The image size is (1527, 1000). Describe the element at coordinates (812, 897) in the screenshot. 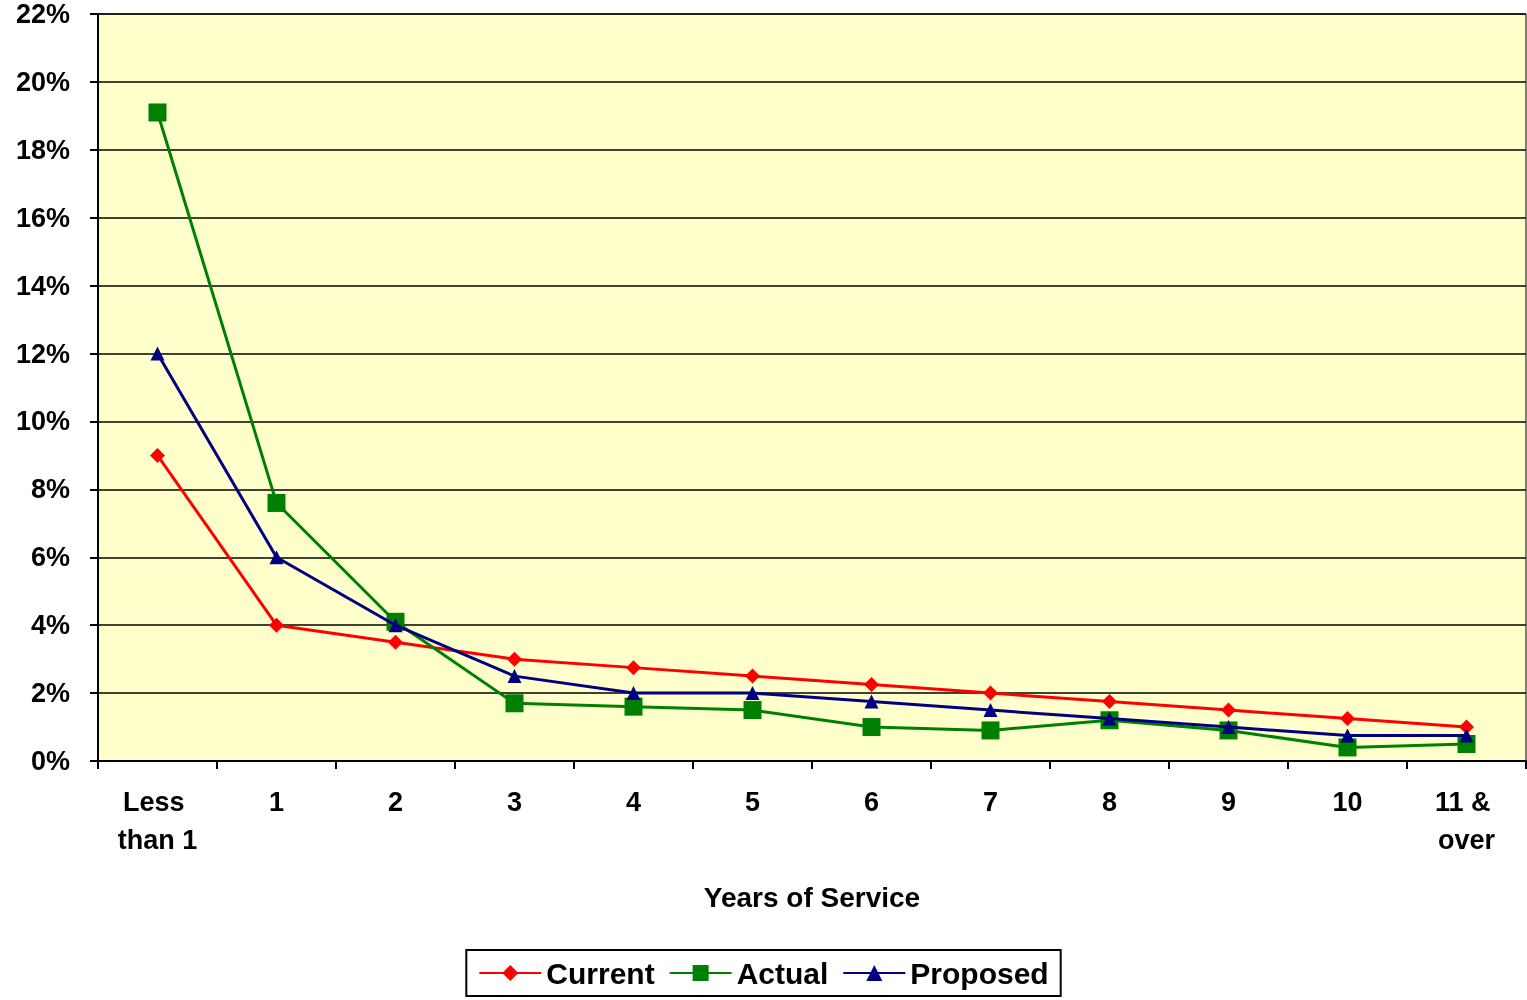

I see `x-axis-title: Years of Service` at that location.